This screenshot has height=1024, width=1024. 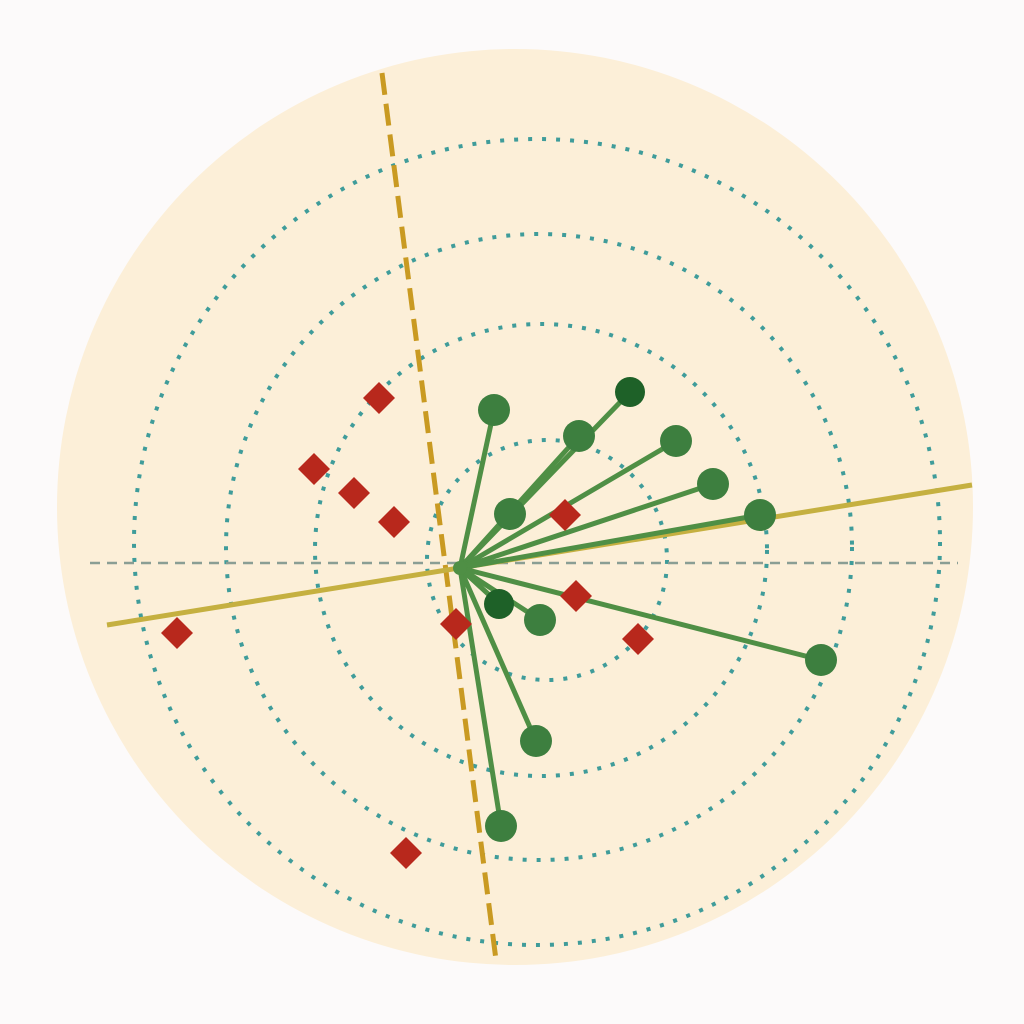 I want to click on dotted-ring, so click(x=547, y=560).